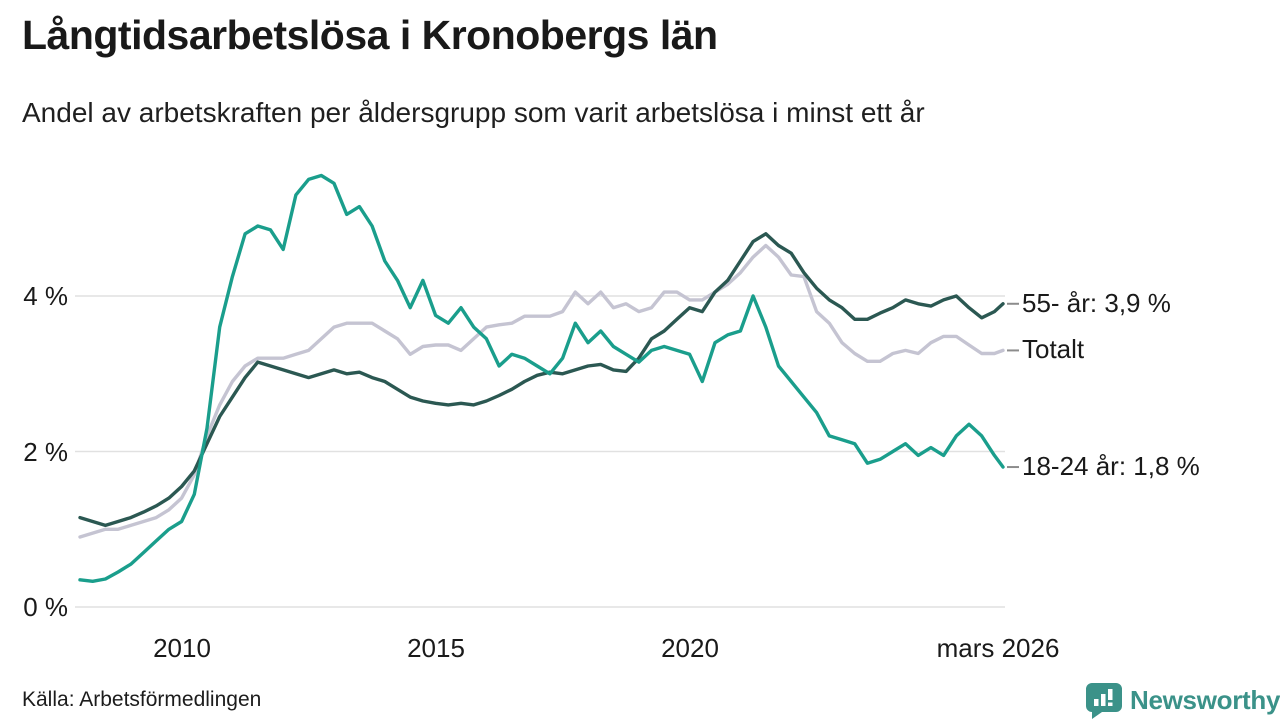  I want to click on y-axis-tick-4: 4 %, so click(45, 296).